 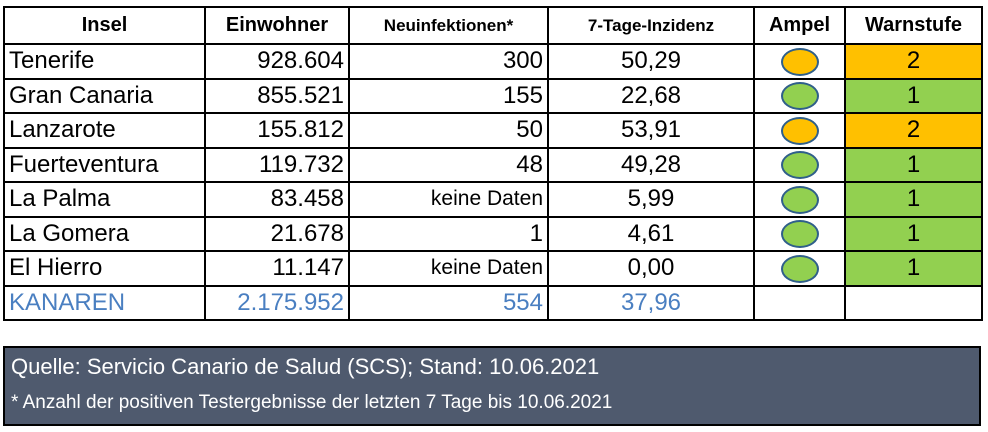 I want to click on cell-inzidenz: 49,28, so click(x=651, y=164).